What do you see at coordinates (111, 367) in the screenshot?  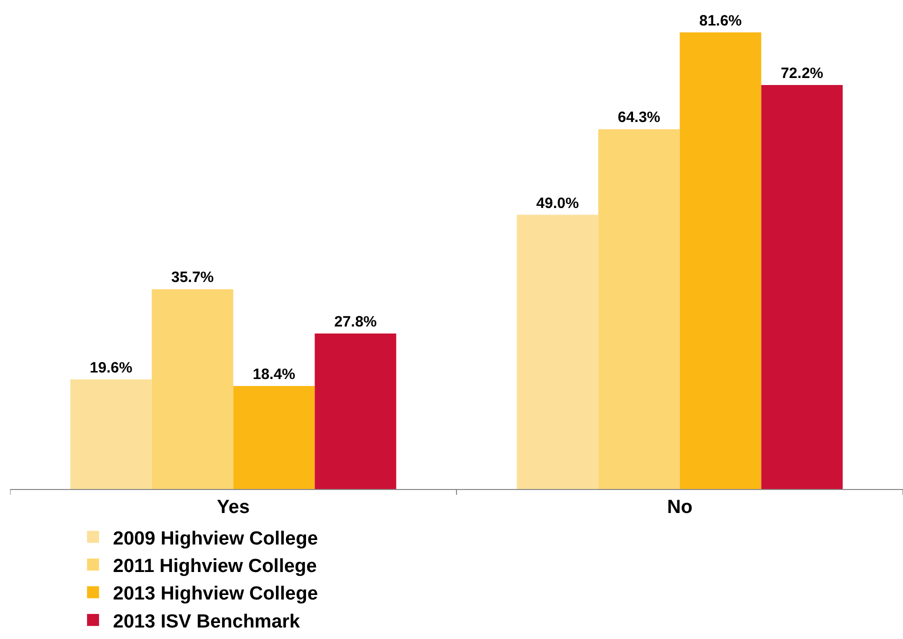 I see `data-label: 19.6%` at bounding box center [111, 367].